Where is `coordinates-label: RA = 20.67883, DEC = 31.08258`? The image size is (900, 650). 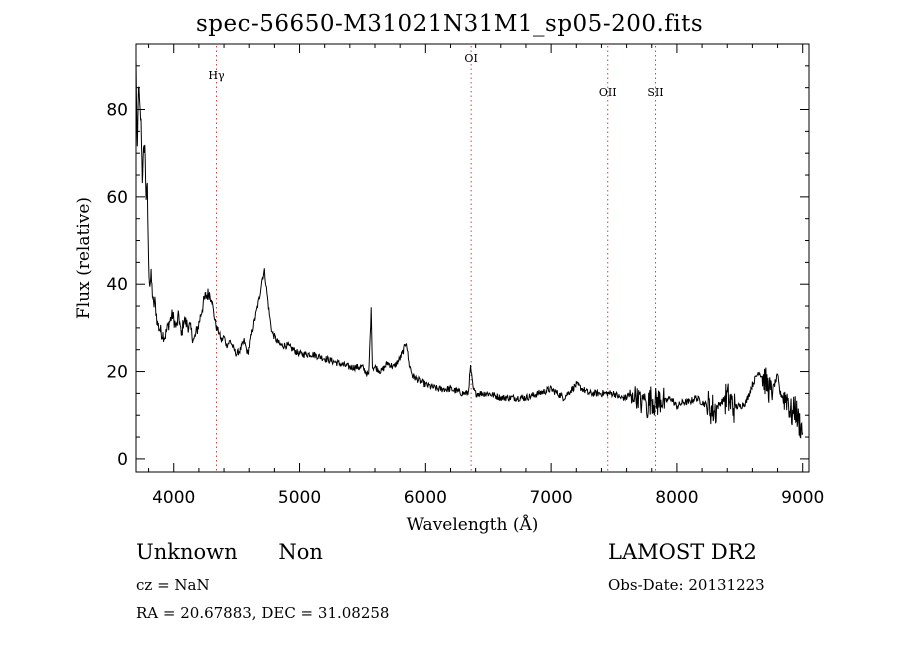 coordinates-label: RA = 20.67883, DEC = 31.08258 is located at coordinates (263, 613).